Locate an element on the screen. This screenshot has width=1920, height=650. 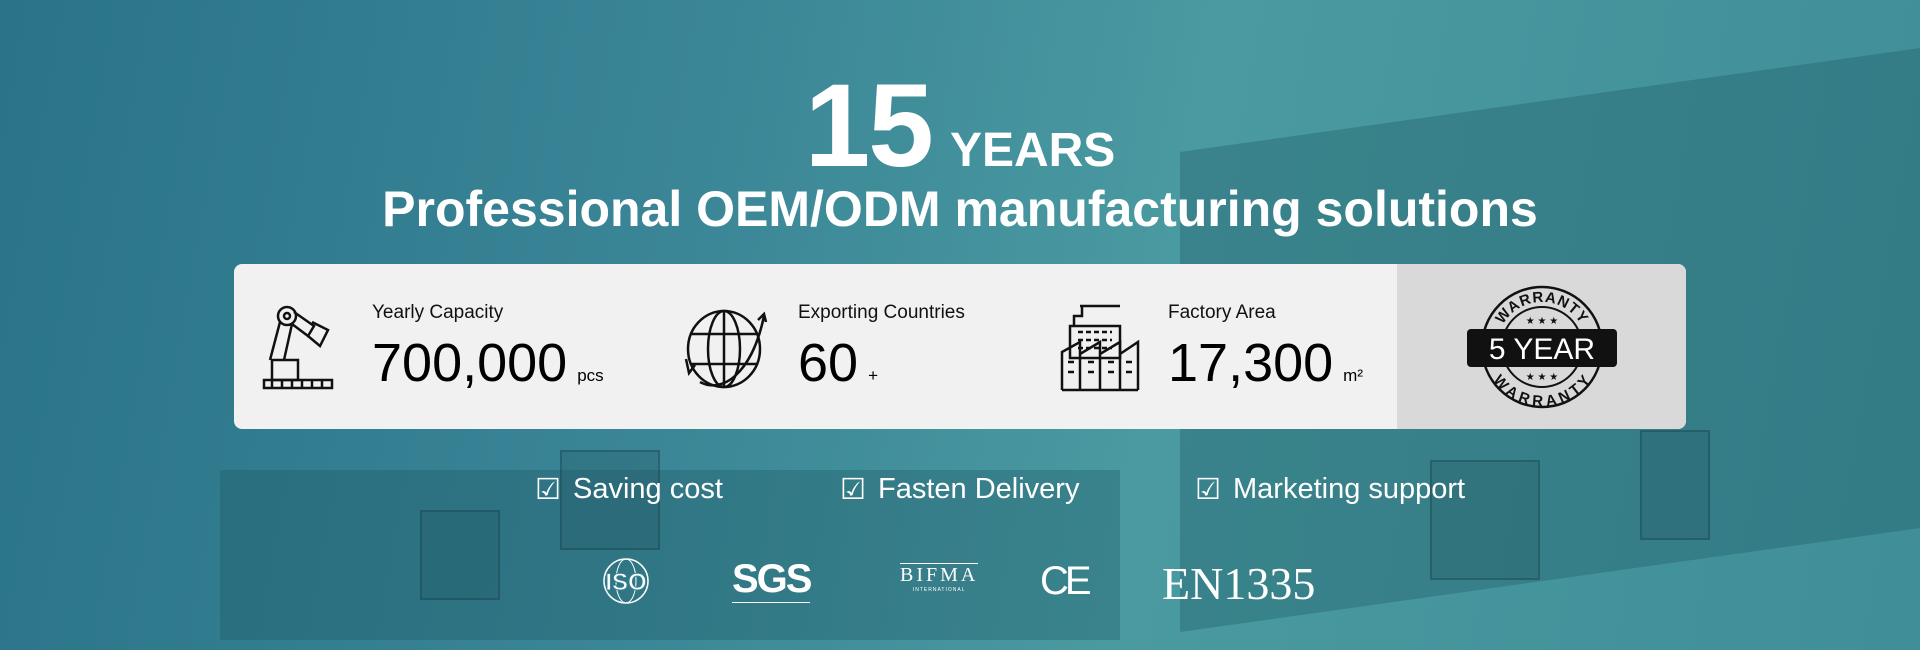
warranty-text: 5 YEAR is located at coordinates (1542, 349).